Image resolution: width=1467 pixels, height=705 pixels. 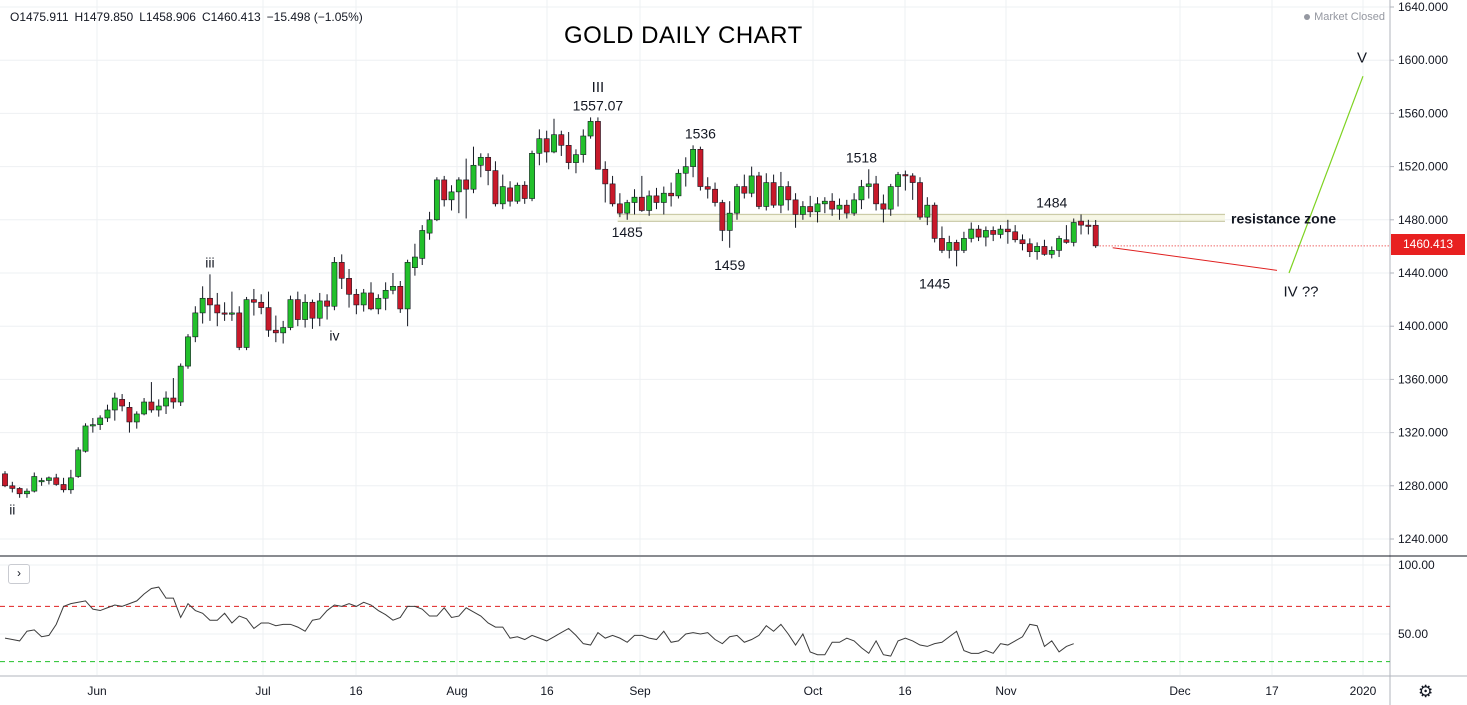 I want to click on market-status-label: Market Closed, so click(x=1349, y=17).